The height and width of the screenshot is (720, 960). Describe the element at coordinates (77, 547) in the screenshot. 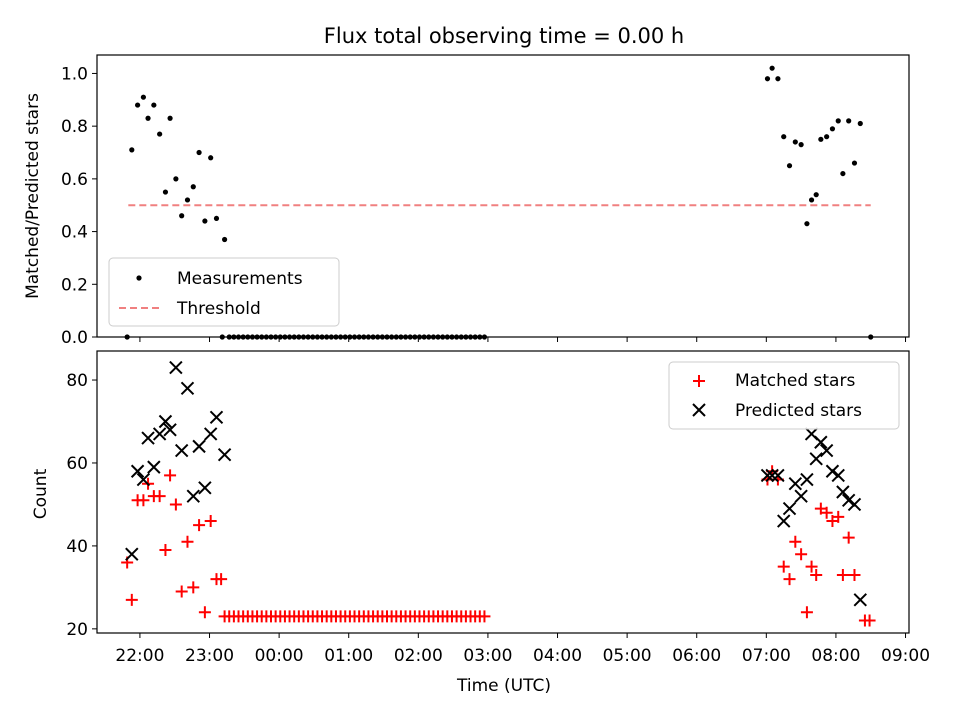

I see `count-y-tick-label: 40` at that location.